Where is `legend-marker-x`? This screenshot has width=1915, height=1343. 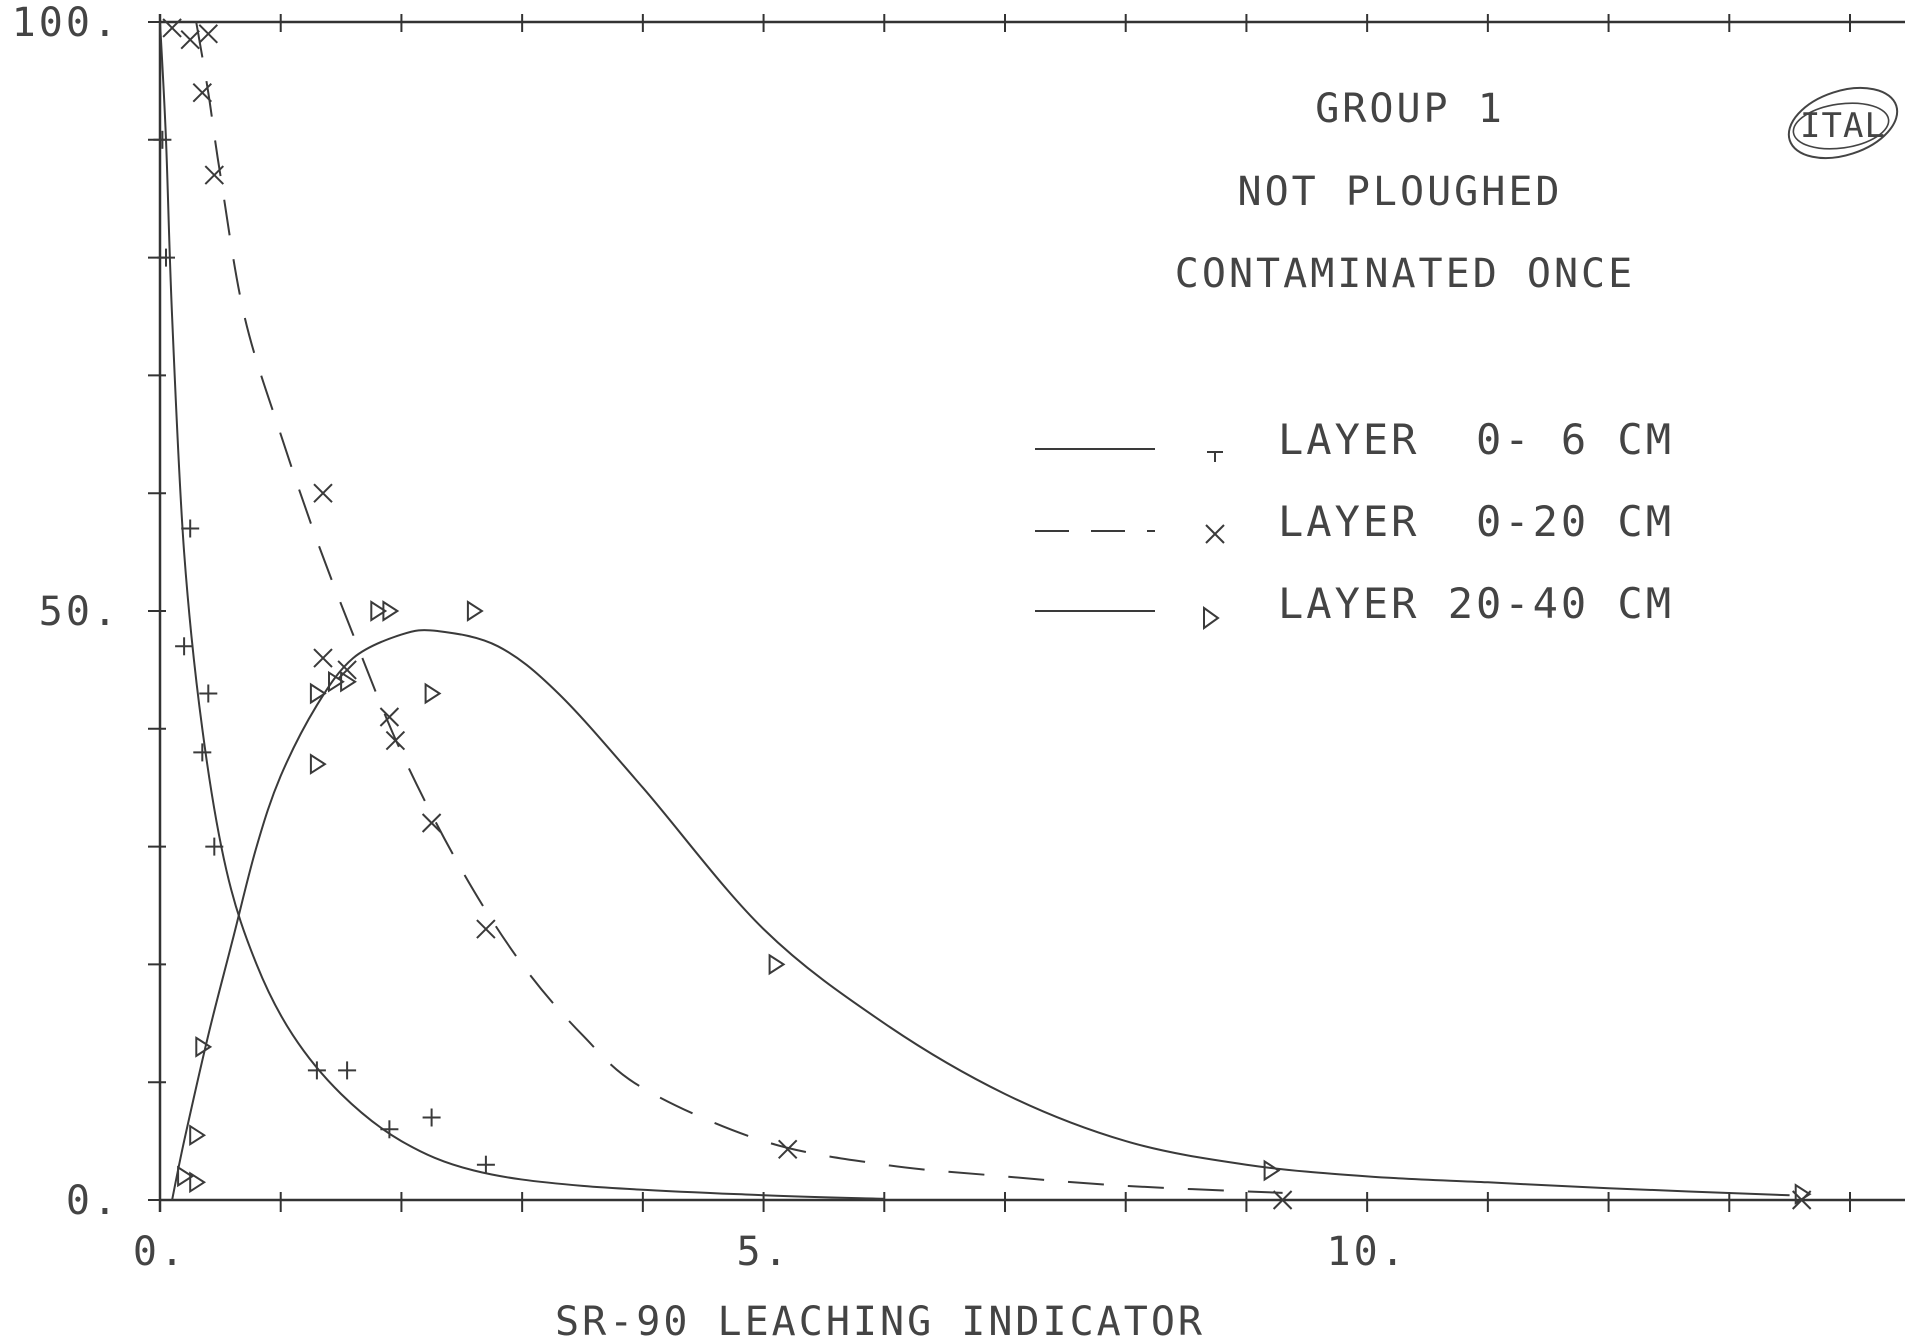 legend-marker-x is located at coordinates (1215, 534).